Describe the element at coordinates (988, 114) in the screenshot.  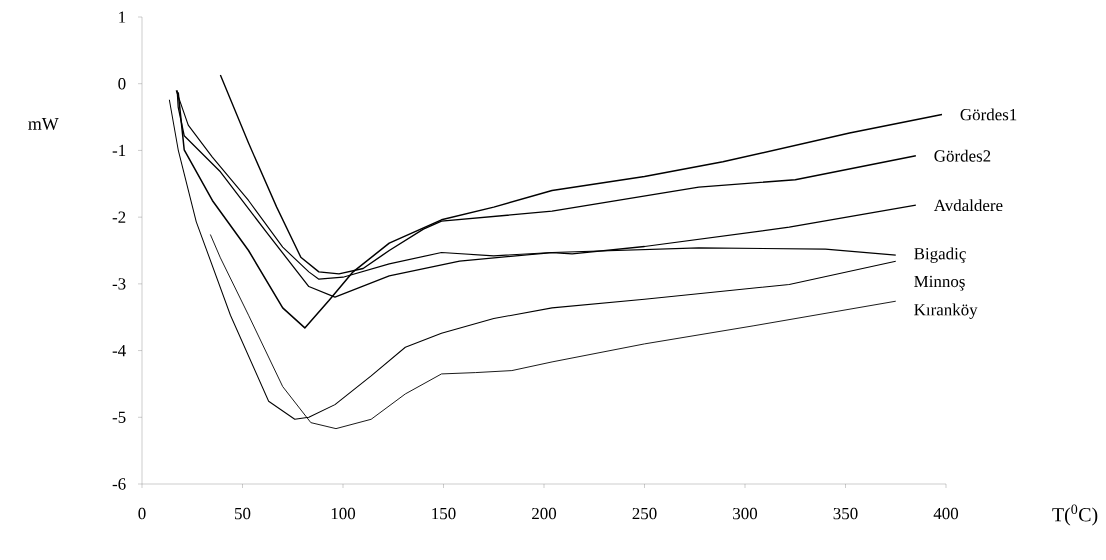
I see `series-label: Gördes1` at that location.